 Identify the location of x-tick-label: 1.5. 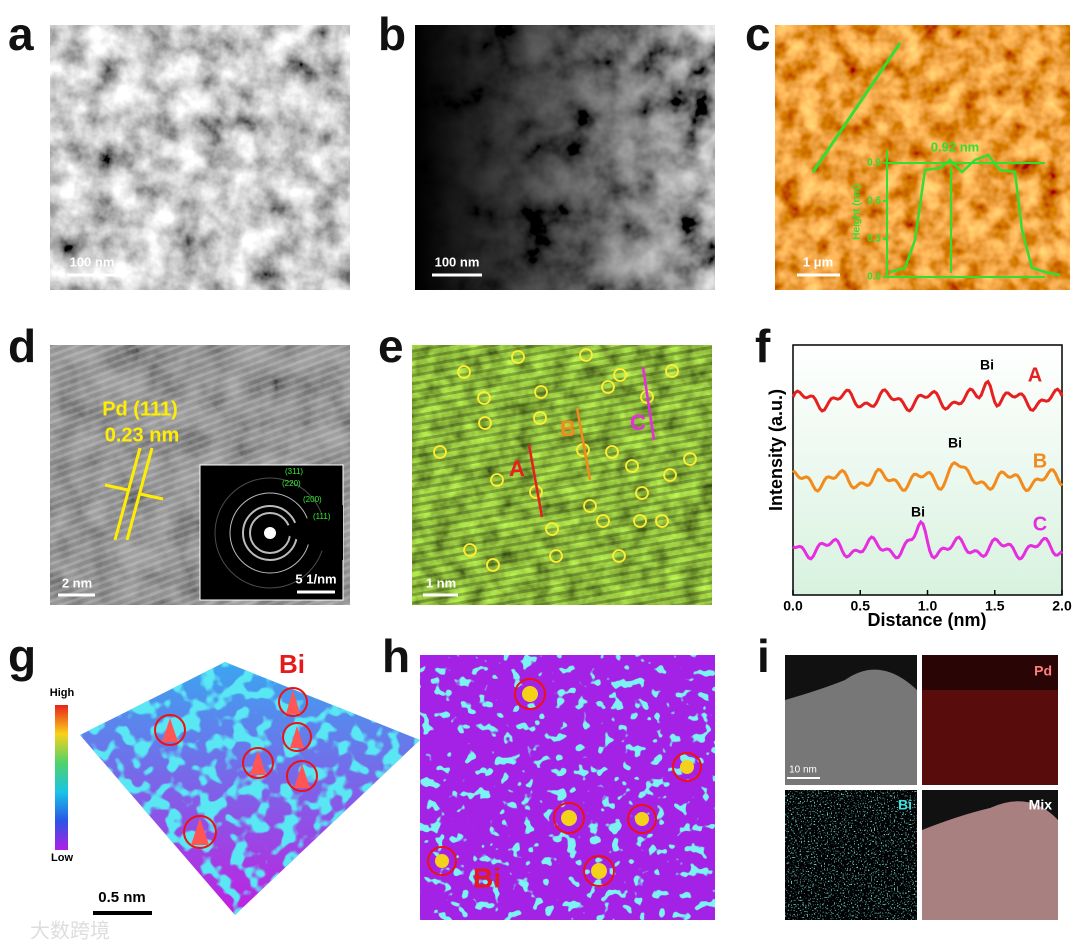
(995, 606).